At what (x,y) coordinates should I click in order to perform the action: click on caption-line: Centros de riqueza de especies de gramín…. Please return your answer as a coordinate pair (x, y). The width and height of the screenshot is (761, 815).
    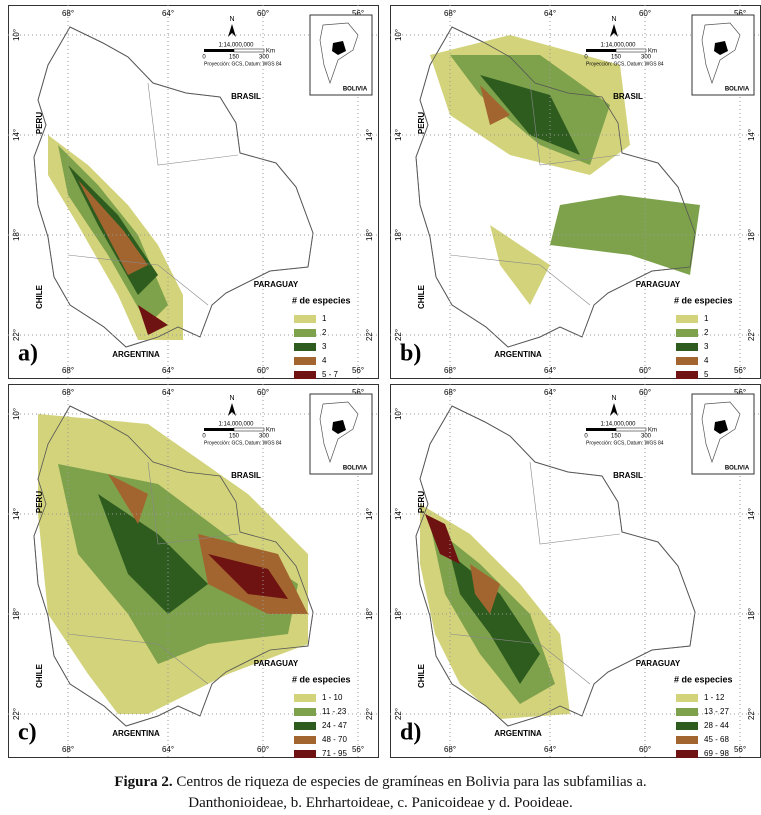
    Looking at the image, I should click on (411, 782).